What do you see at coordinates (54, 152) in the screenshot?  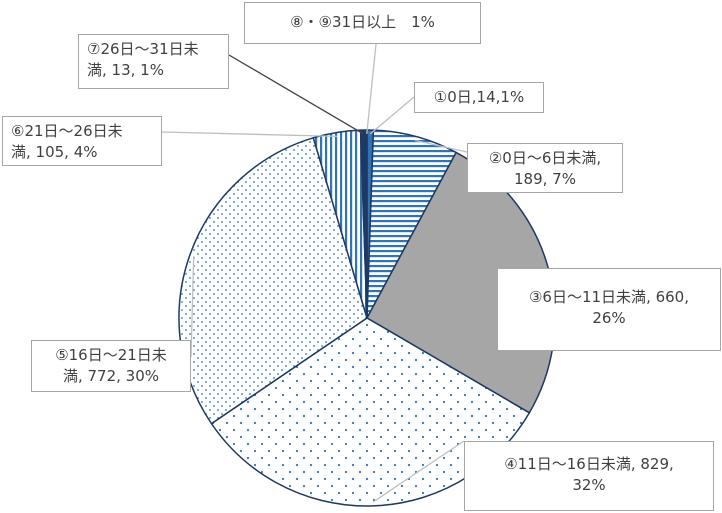 I see `data-label-line: 満, 105, 4%` at bounding box center [54, 152].